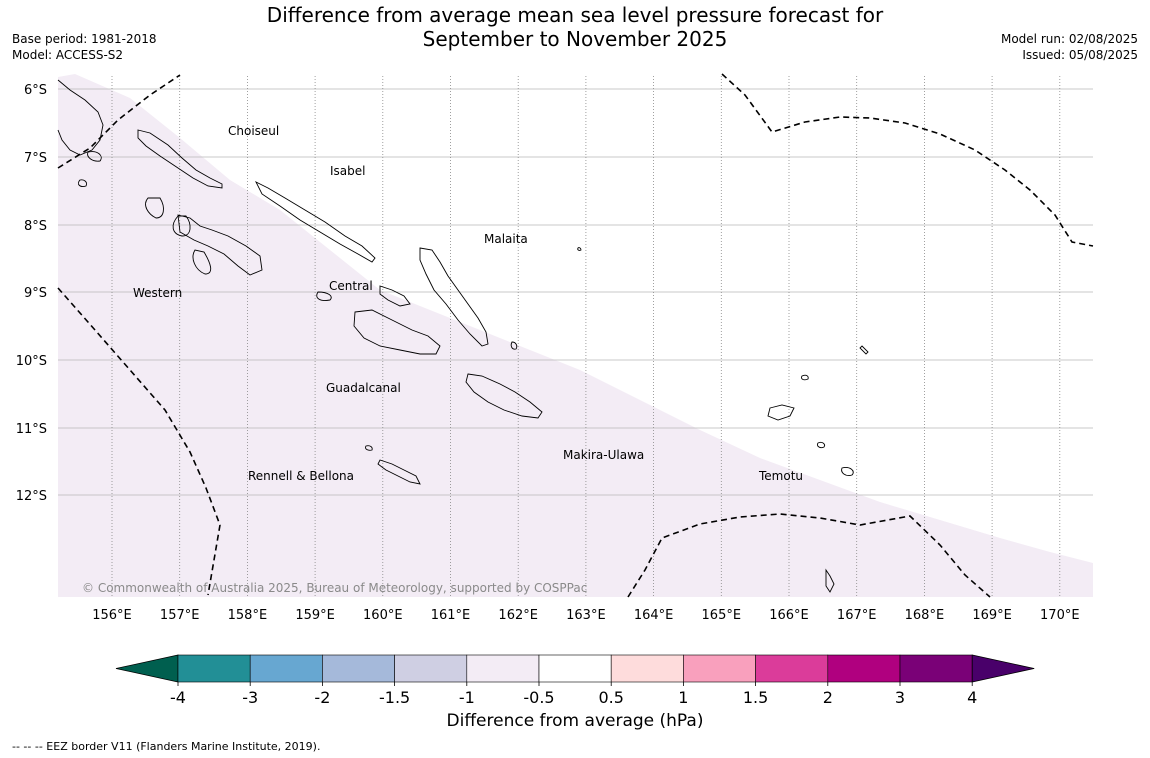 The height and width of the screenshot is (758, 1150). I want to click on lon-label: 160°E, so click(383, 614).